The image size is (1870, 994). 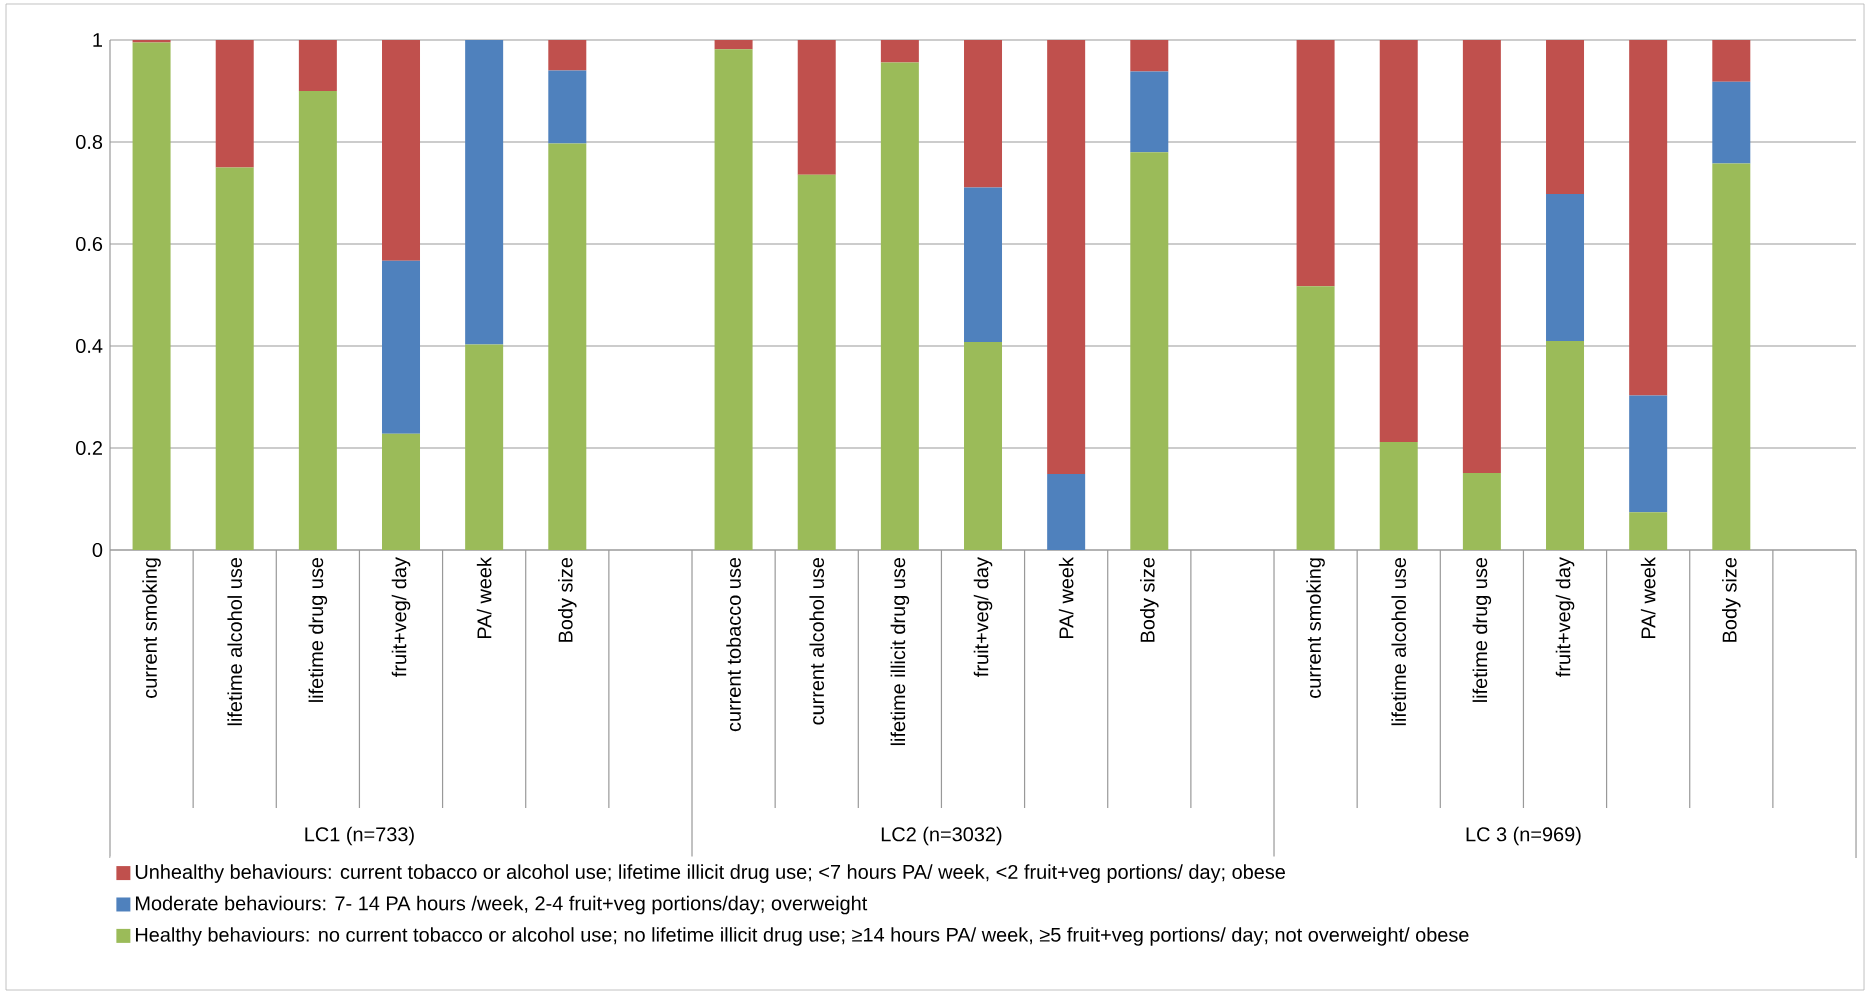 What do you see at coordinates (733, 644) in the screenshot?
I see `x-tick-label: current tobacco use` at bounding box center [733, 644].